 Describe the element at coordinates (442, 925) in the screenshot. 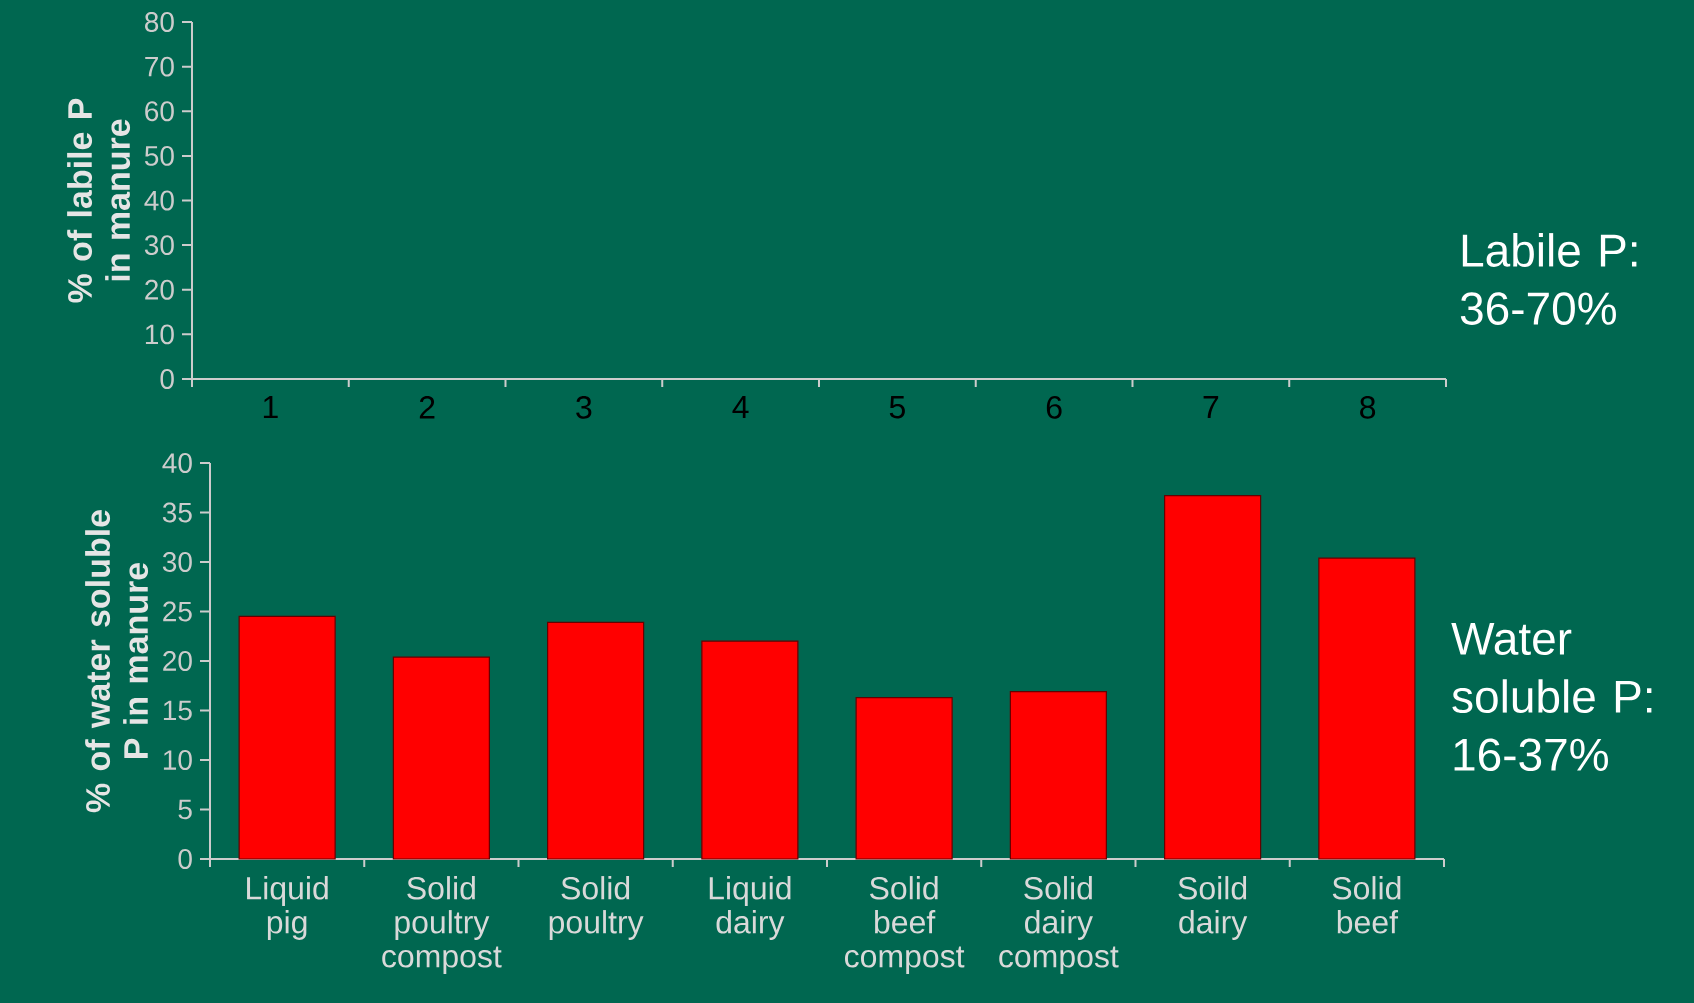

I see `x-tick-label: Solid poultry compost` at that location.